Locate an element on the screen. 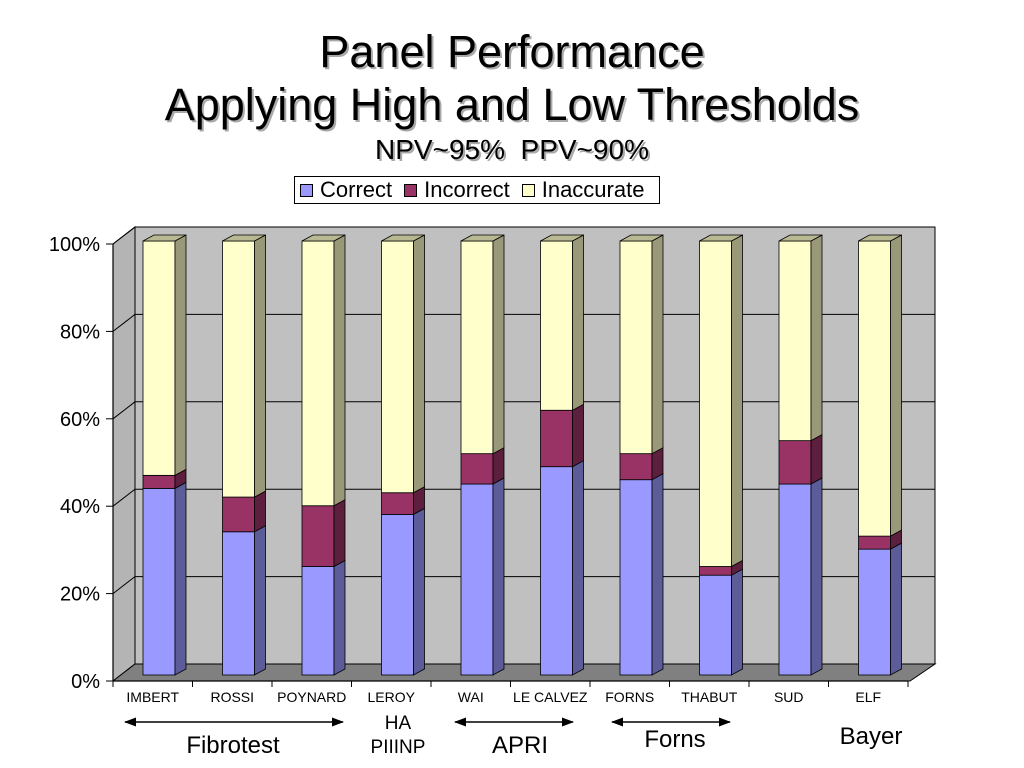 Image resolution: width=1024 pixels, height=768 pixels. bar-elf-correct-side is located at coordinates (896, 609).